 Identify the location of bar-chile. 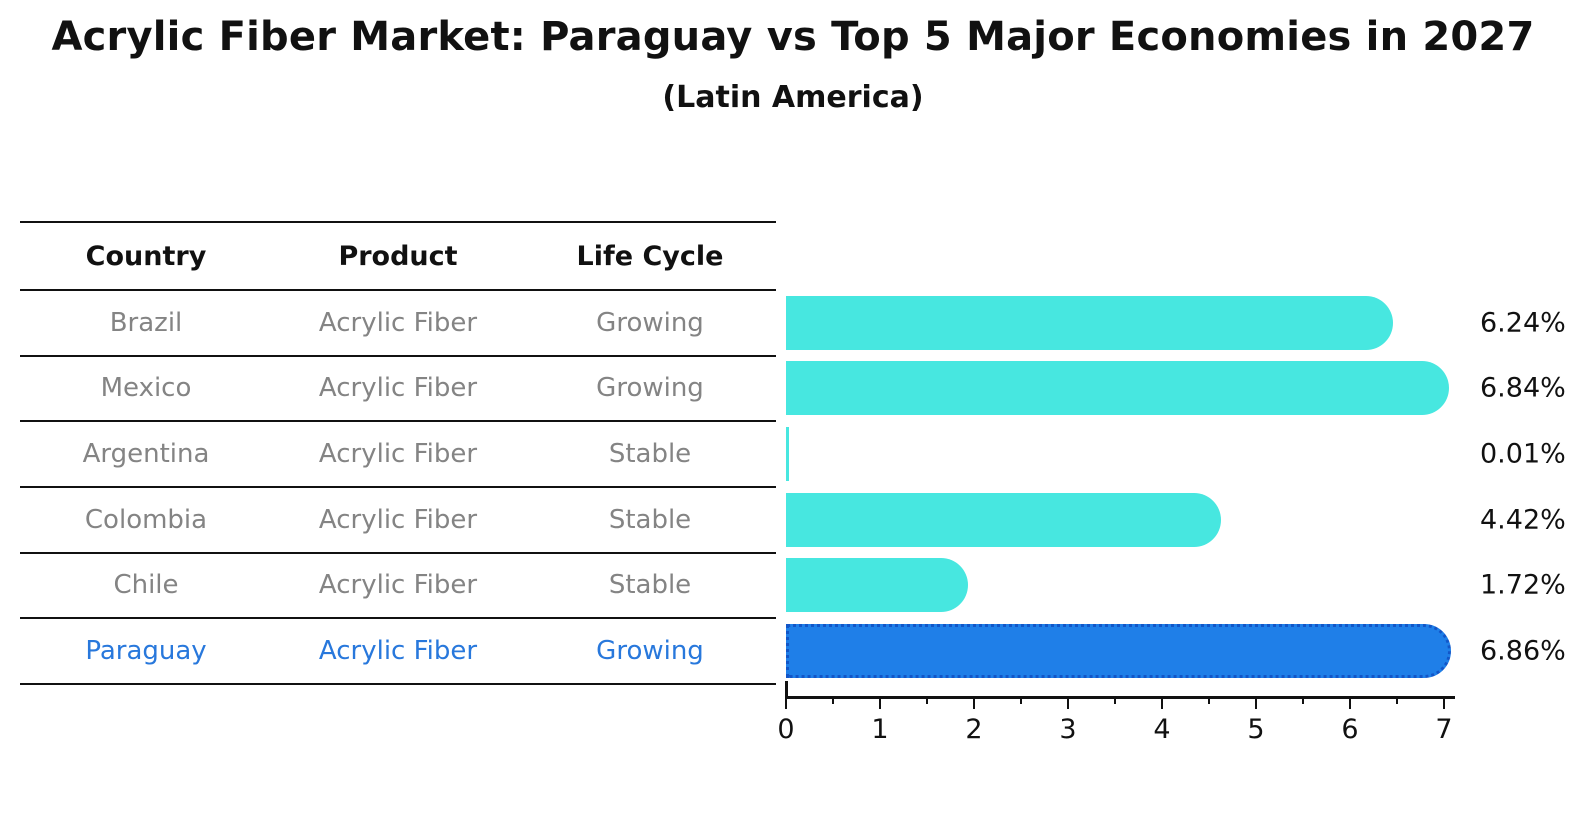
(877, 585).